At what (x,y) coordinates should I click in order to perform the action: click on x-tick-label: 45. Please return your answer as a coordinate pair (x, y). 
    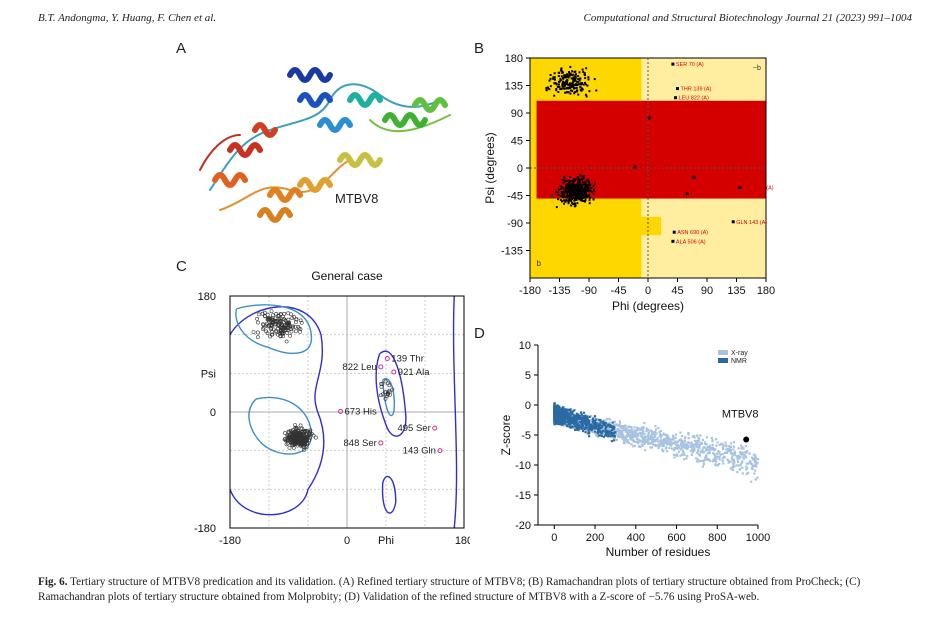
    Looking at the image, I should click on (677, 291).